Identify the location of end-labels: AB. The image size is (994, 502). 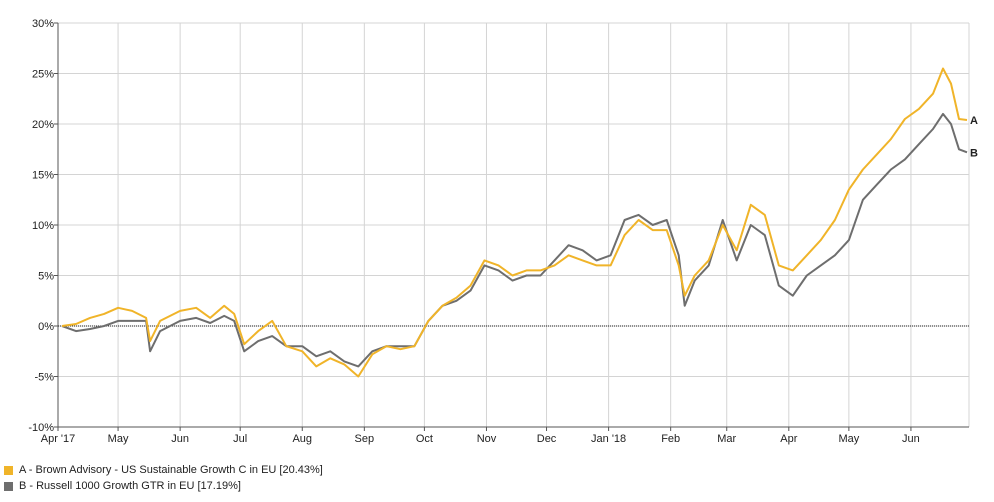
(974, 137).